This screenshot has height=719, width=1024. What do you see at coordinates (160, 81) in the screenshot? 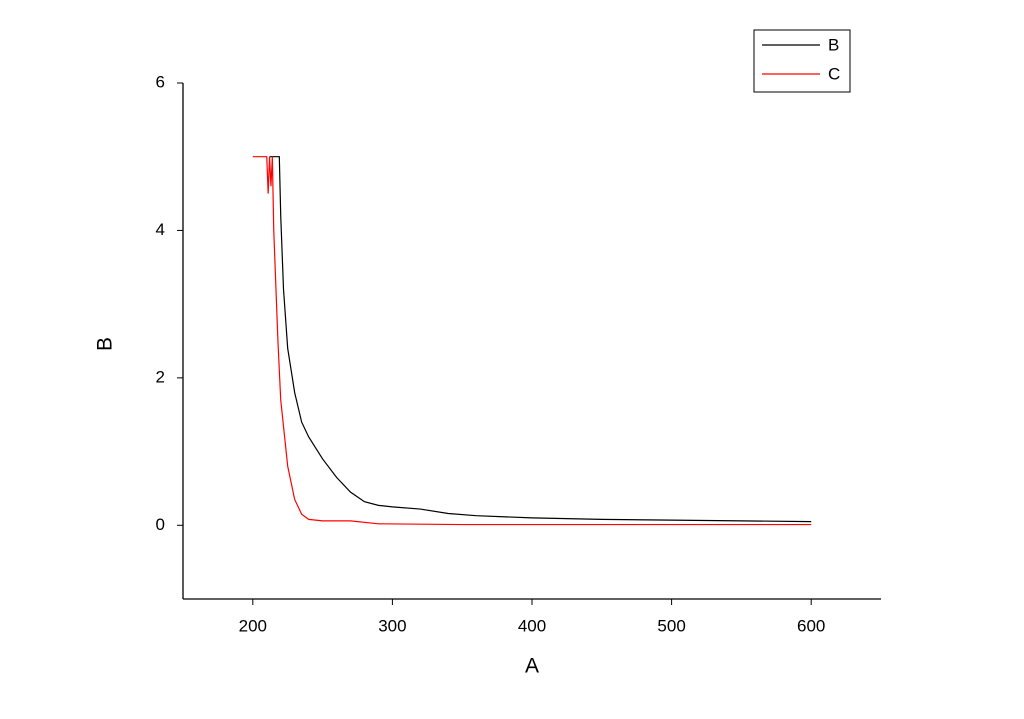
I see `y-tick-label: 6` at bounding box center [160, 81].